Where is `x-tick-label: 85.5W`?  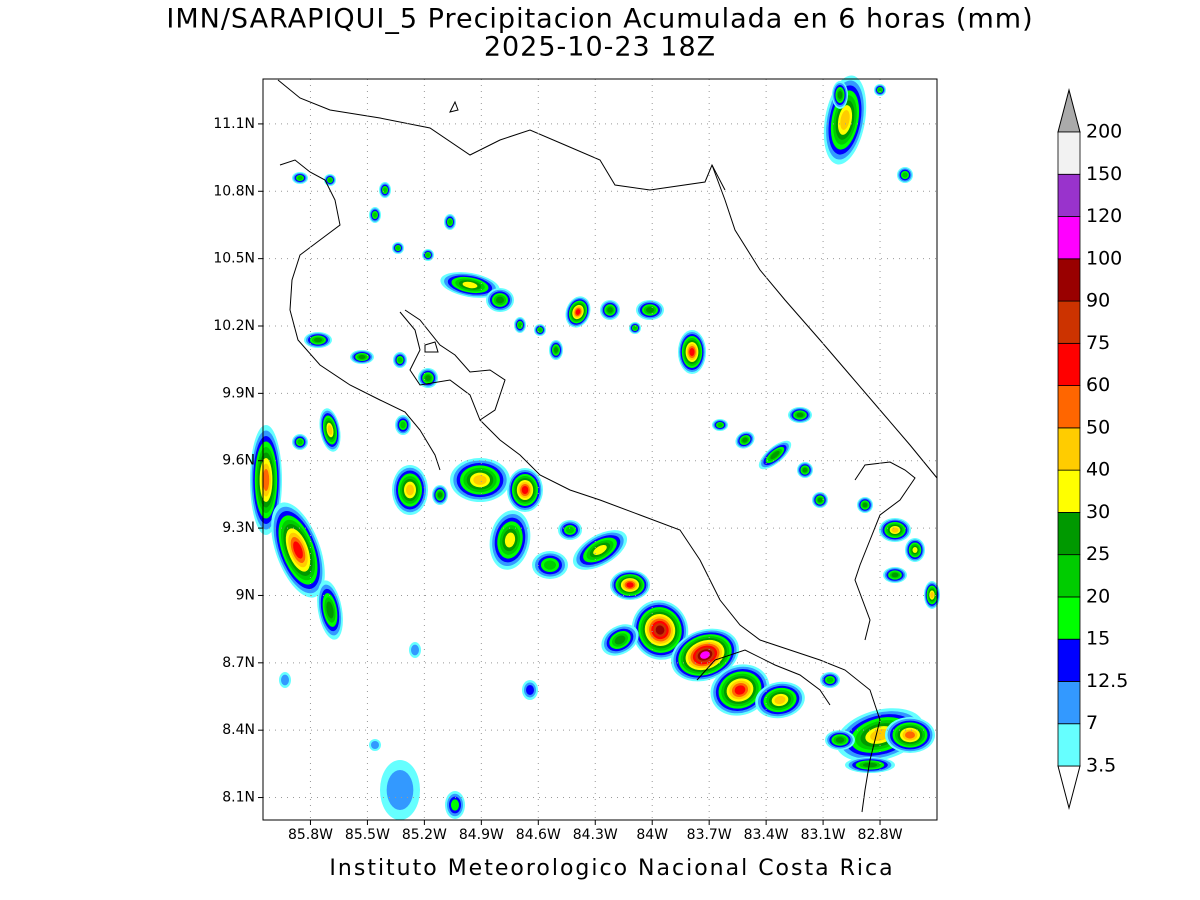
x-tick-label: 85.5W is located at coordinates (367, 835).